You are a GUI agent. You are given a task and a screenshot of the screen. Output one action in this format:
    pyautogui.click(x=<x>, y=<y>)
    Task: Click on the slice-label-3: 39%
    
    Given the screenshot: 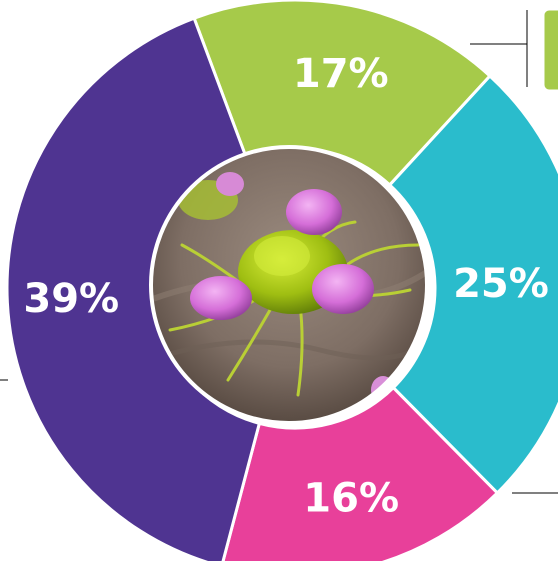 What is the action you would take?
    pyautogui.click(x=71, y=299)
    